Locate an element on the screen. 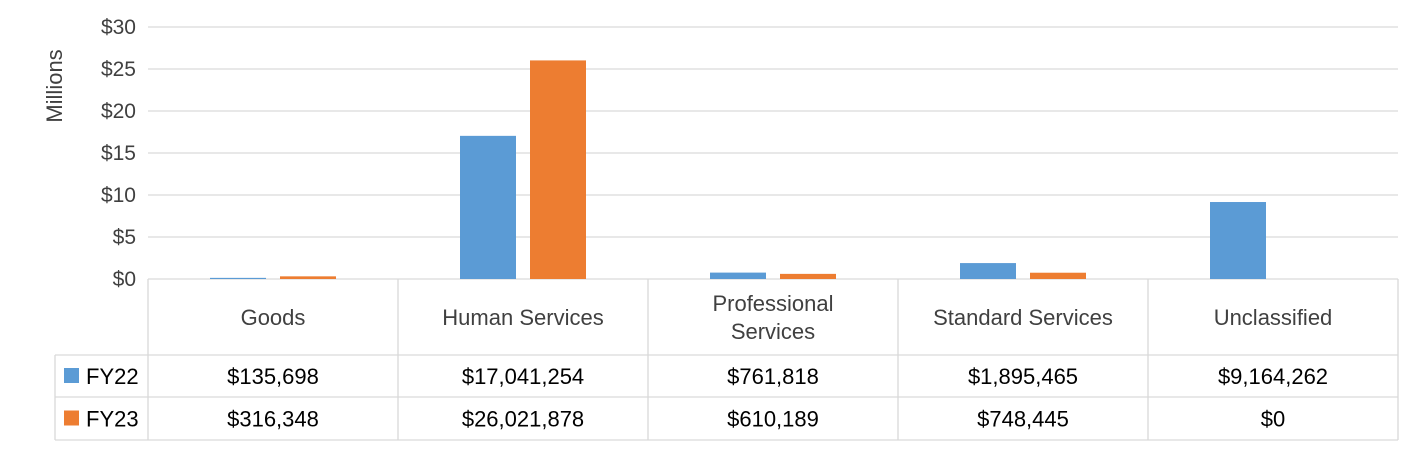 The width and height of the screenshot is (1428, 454). category-label: Standard Services is located at coordinates (1023, 317).